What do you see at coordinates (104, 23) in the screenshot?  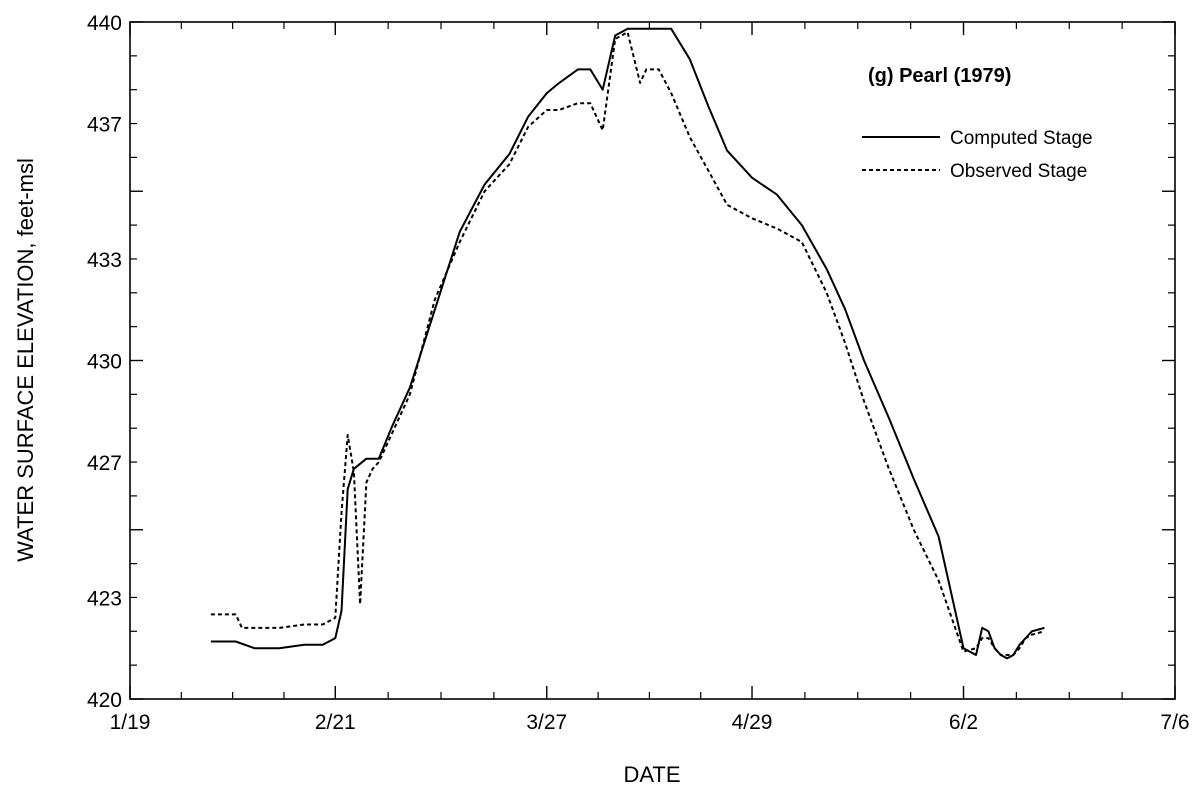 I see `y-tick-label: 440` at bounding box center [104, 23].